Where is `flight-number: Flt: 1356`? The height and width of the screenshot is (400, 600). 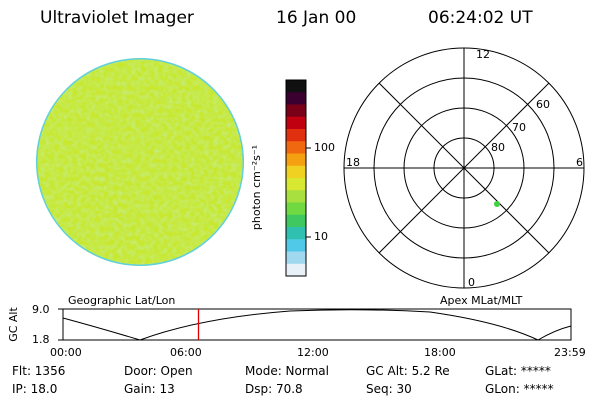
flight-number: Flt: 1356 is located at coordinates (39, 371).